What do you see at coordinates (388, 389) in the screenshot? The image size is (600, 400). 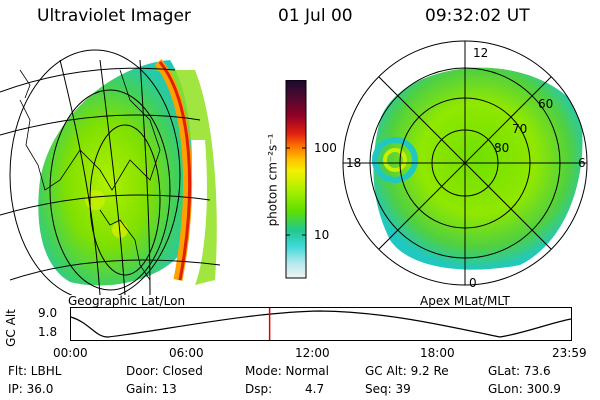 I see `info-seq: Seq: 39` at bounding box center [388, 389].